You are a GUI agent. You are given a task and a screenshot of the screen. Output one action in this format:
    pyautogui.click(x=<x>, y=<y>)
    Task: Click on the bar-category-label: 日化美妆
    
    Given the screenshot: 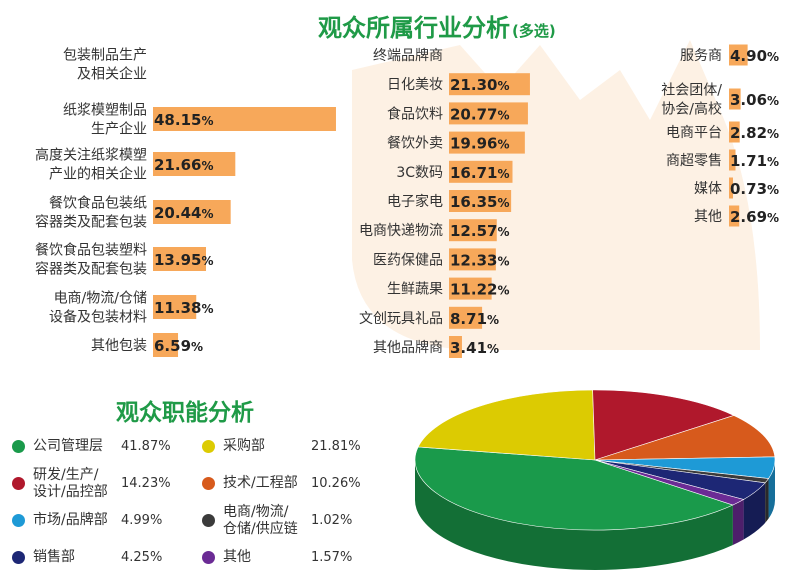 What is the action you would take?
    pyautogui.click(x=415, y=85)
    